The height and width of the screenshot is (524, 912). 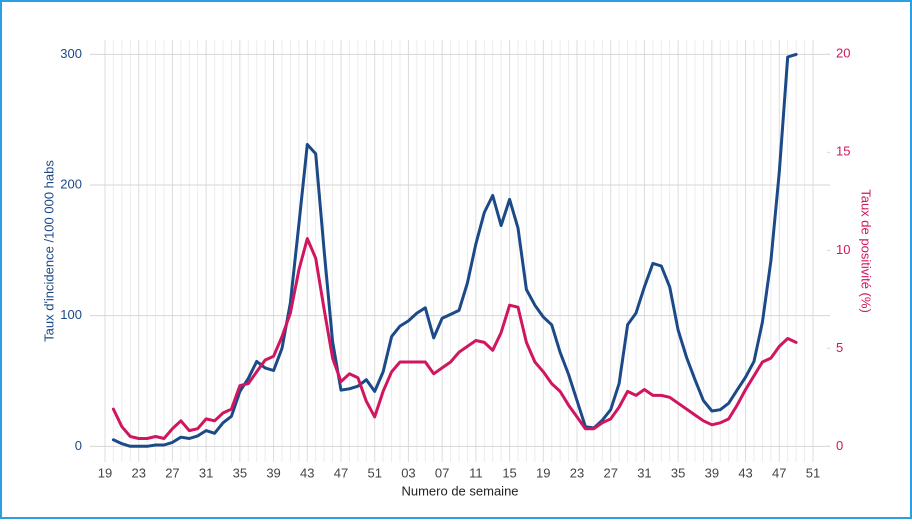 What do you see at coordinates (509, 472) in the screenshot?
I see `x-tick-label: 15` at bounding box center [509, 472].